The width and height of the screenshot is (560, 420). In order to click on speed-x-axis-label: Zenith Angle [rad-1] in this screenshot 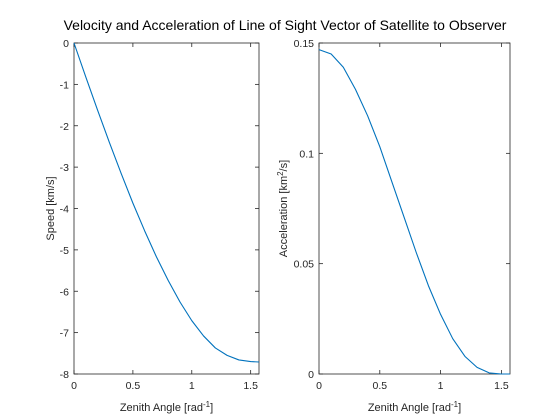, I will do `click(166, 407)`.